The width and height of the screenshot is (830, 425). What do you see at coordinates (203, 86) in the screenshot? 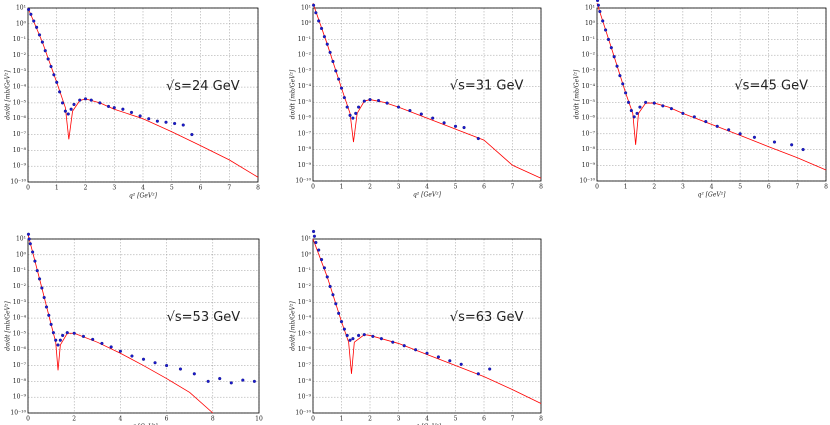
I see `annotation: √s=24 GeV` at bounding box center [203, 86].